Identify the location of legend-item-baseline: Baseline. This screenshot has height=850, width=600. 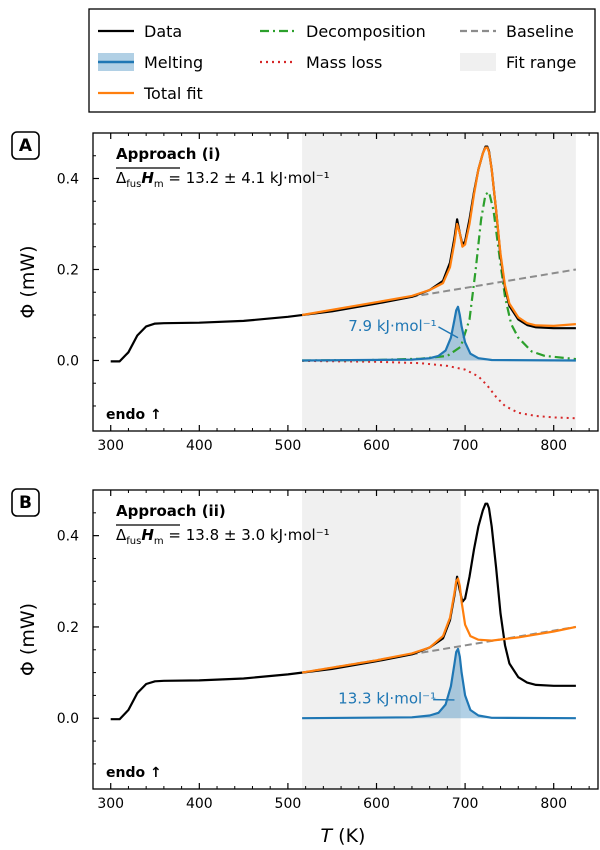
(517, 31).